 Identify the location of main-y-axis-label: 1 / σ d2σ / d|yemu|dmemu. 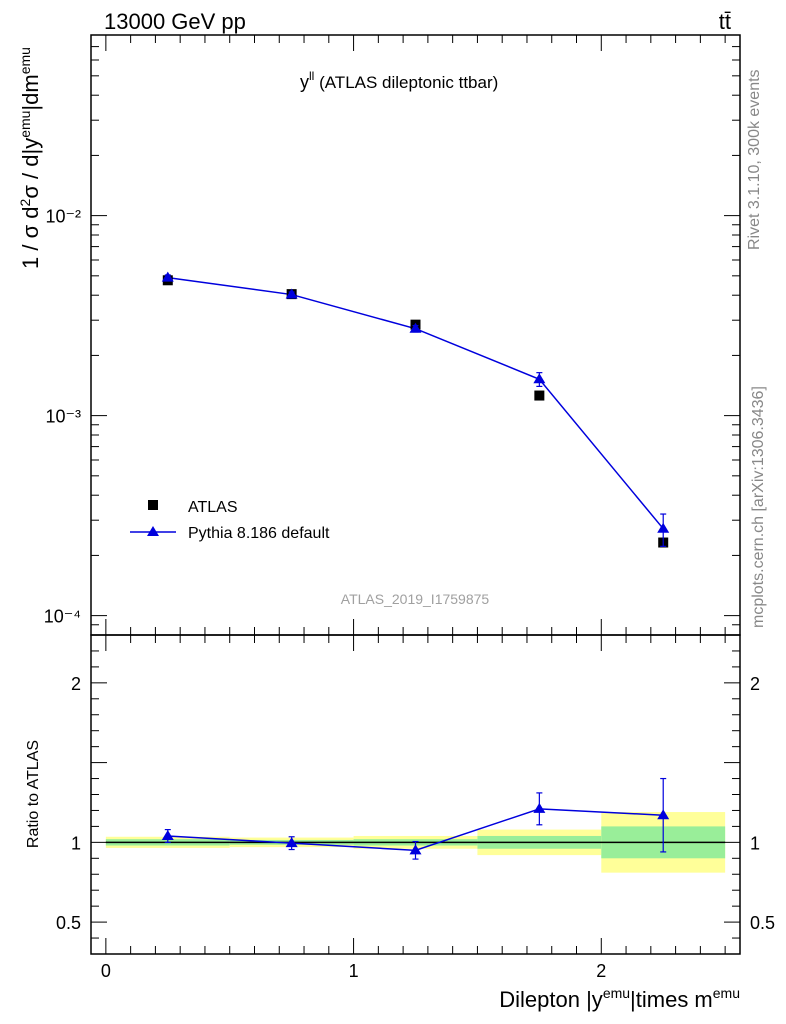
(30, 158).